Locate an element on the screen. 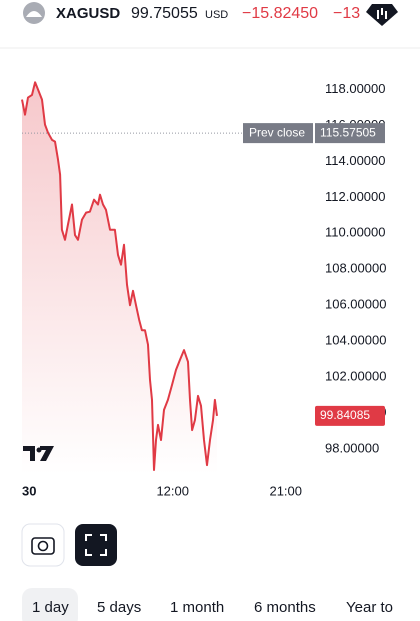 Image resolution: width=420 pixels, height=621 pixels. camera-lens is located at coordinates (43, 546).